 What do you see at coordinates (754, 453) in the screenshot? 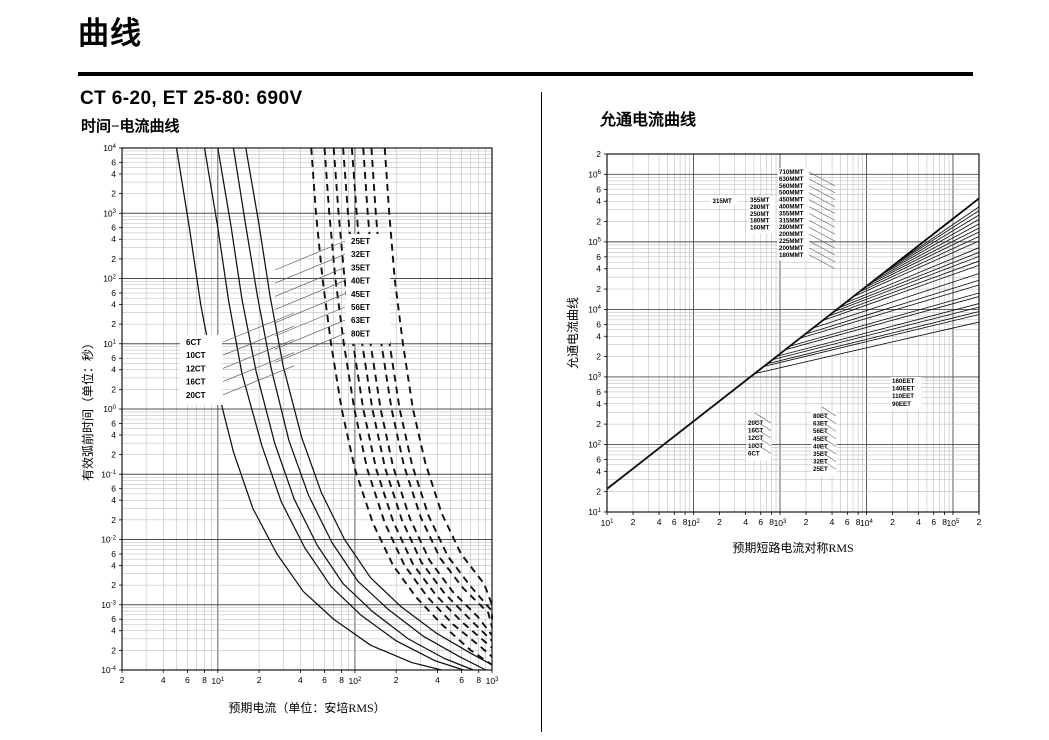
I see `ct-callout-label-6ct: 6CT` at bounding box center [754, 453].